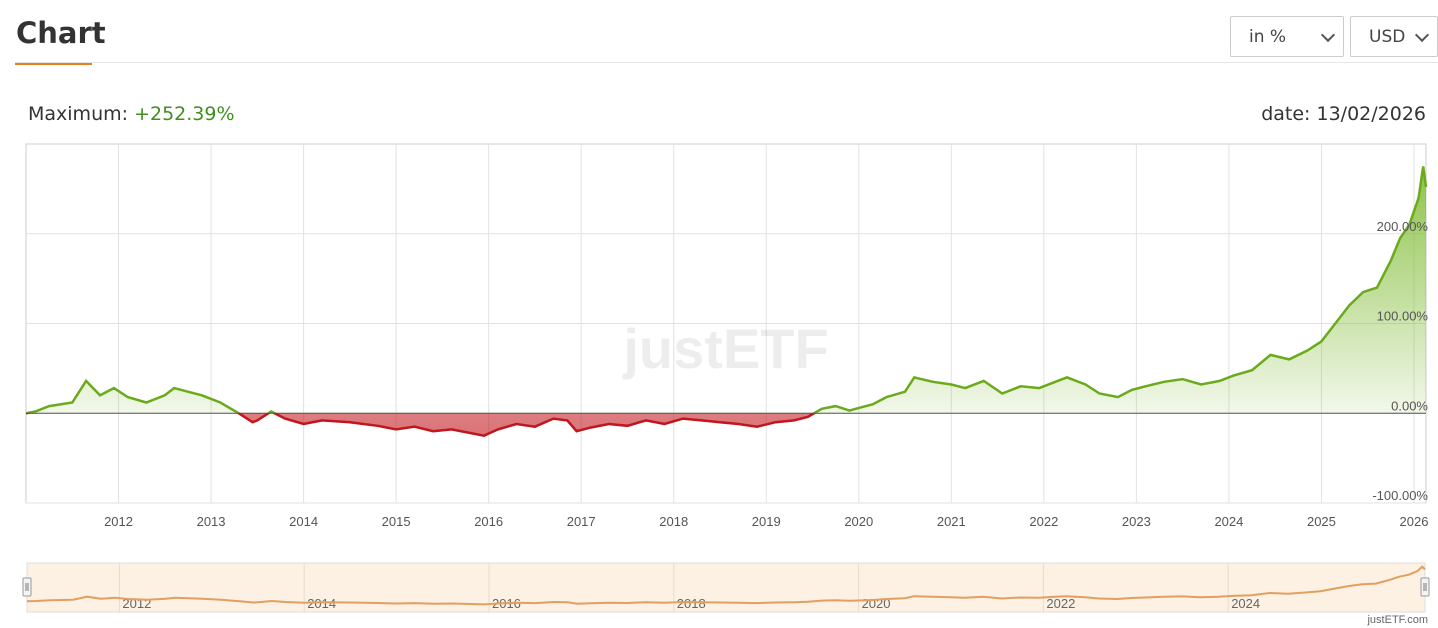 The image size is (1438, 628). What do you see at coordinates (1343, 114) in the screenshot?
I see `date-label: date: 13/02/2026` at bounding box center [1343, 114].